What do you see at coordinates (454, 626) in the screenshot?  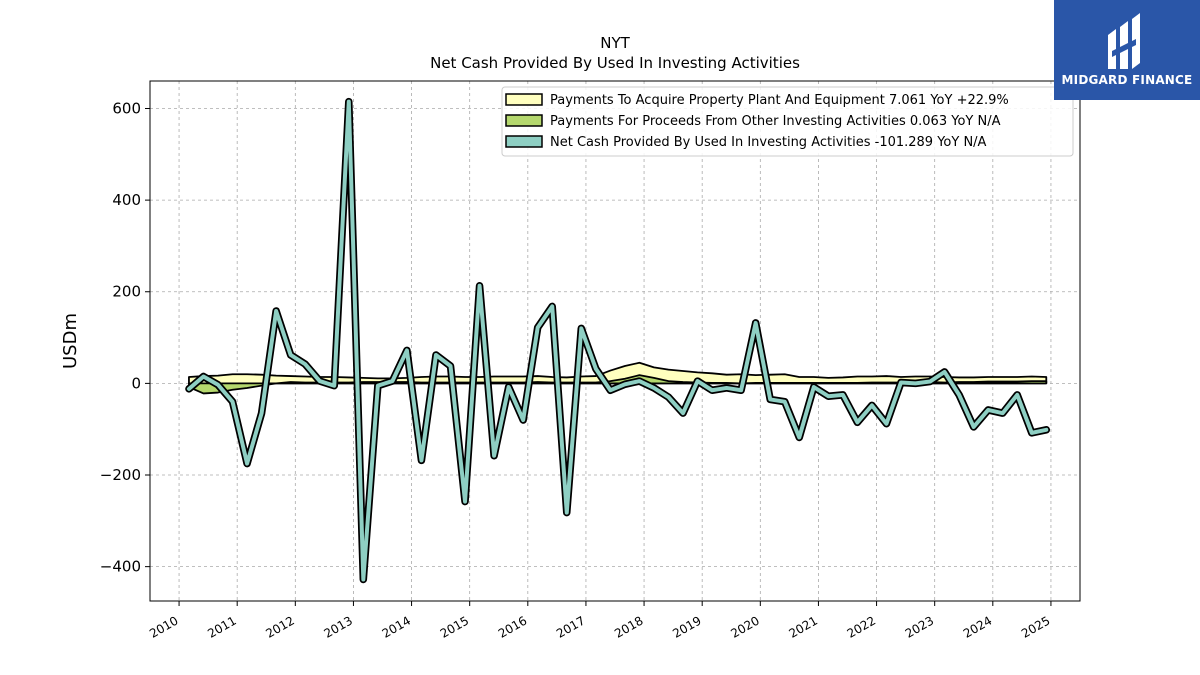 I see `x-tick-label: 2015` at bounding box center [454, 626].